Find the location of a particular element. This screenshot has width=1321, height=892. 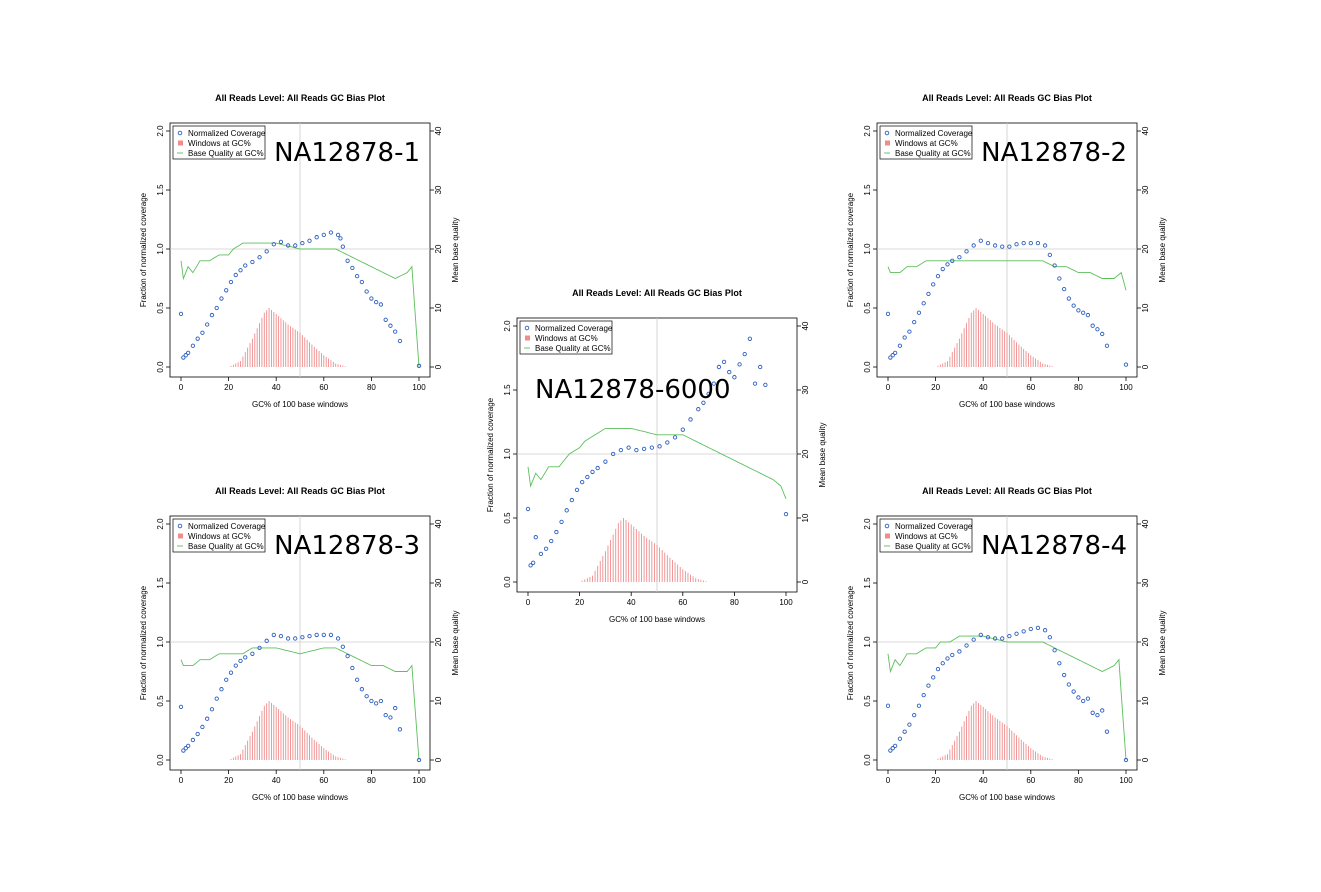

x-tick-label: 40 is located at coordinates (276, 780).